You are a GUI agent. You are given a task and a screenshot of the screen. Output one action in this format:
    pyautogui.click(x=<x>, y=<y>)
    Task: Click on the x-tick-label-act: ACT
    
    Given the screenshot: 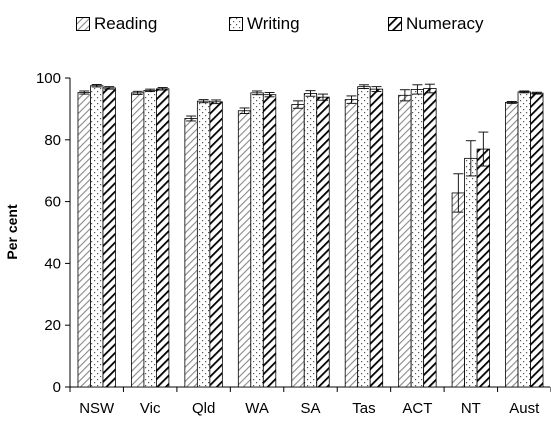 What is the action you would take?
    pyautogui.click(x=417, y=408)
    